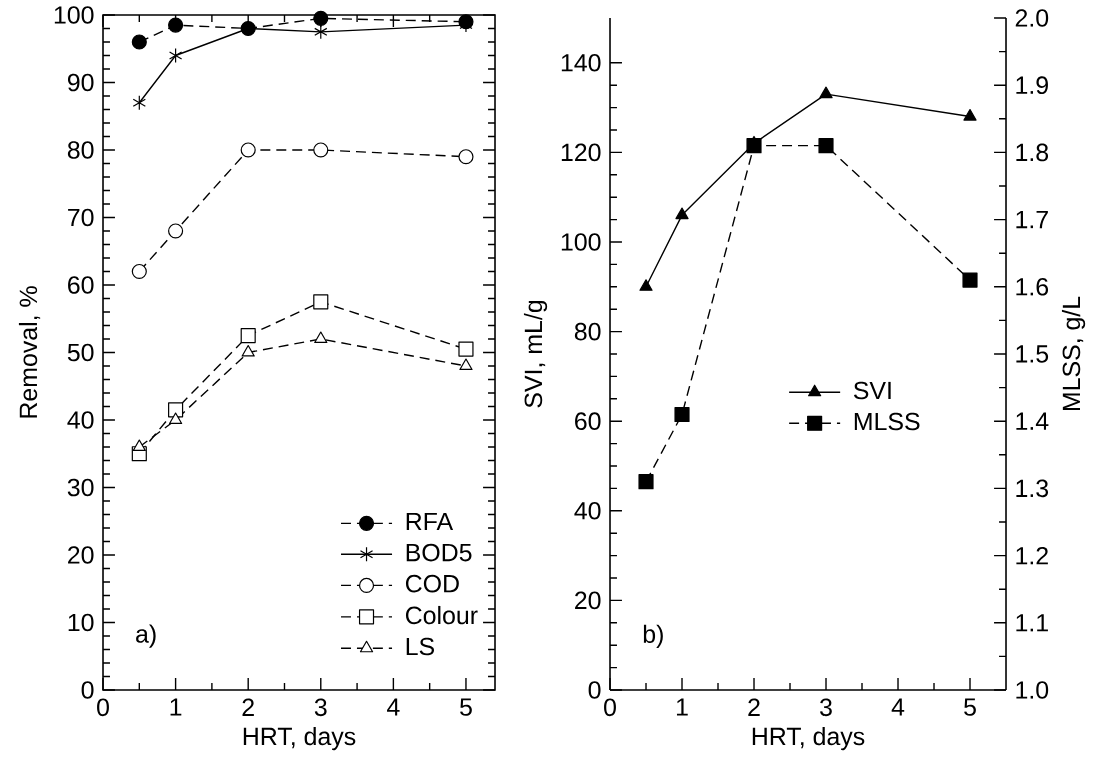  I want to click on legend-label: BOD5, so click(439, 552).